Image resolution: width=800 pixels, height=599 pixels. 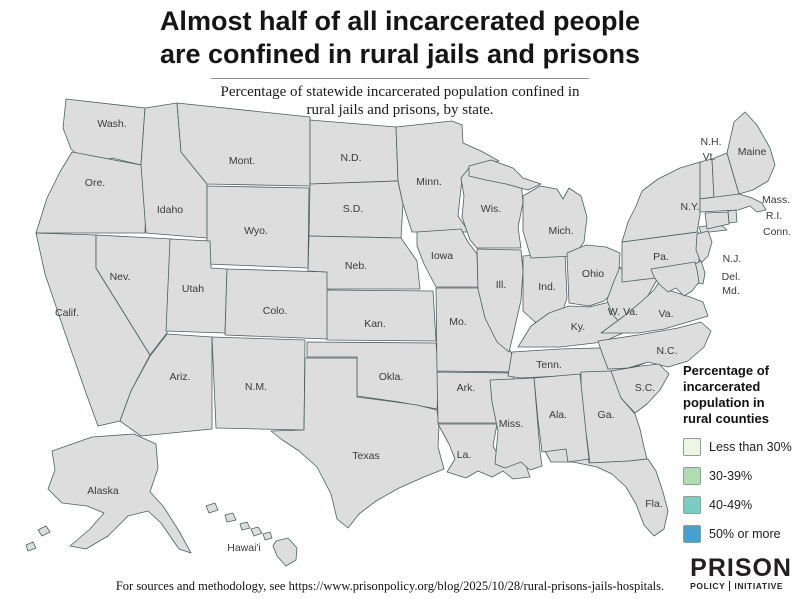 What do you see at coordinates (351, 158) in the screenshot?
I see `state-label-ND: N.D.` at bounding box center [351, 158].